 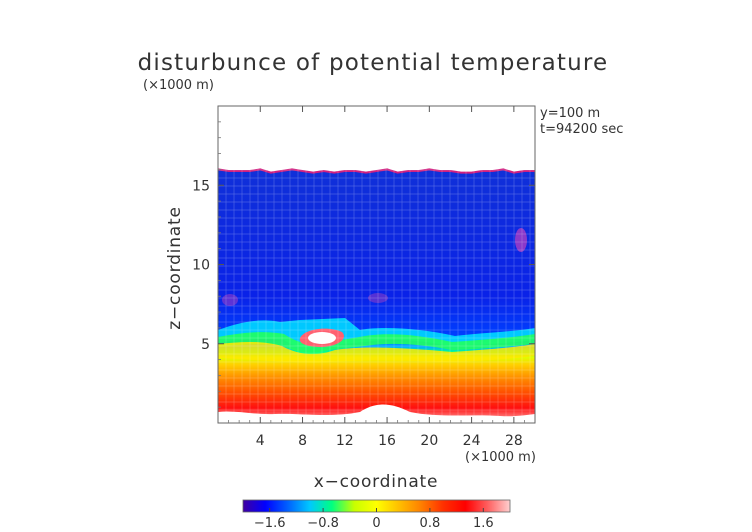 What do you see at coordinates (387, 441) in the screenshot?
I see `x-tick-label: 16` at bounding box center [387, 441].